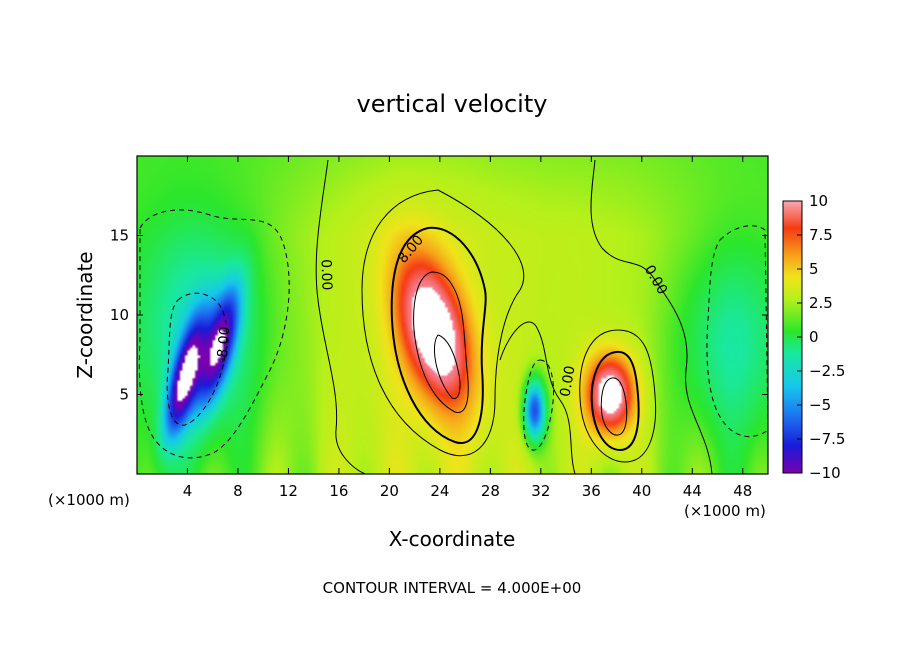  Describe the element at coordinates (814, 269) in the screenshot. I see `colorbar-tick-label: 5` at that location.